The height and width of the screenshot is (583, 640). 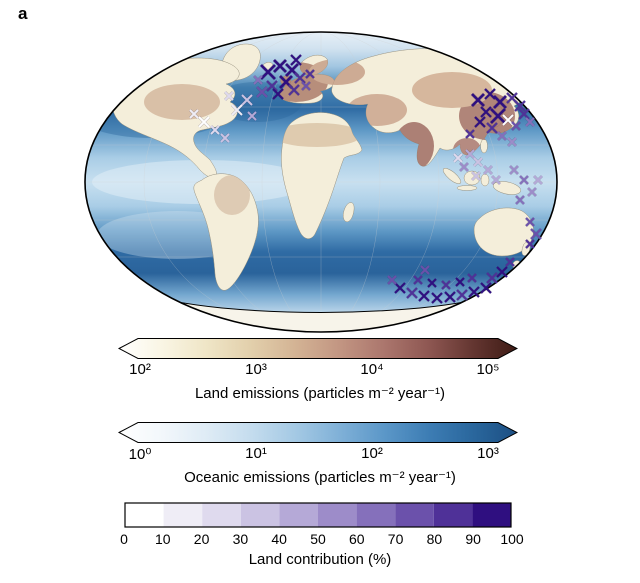 I want to click on contribution-segments, so click(x=318, y=515).